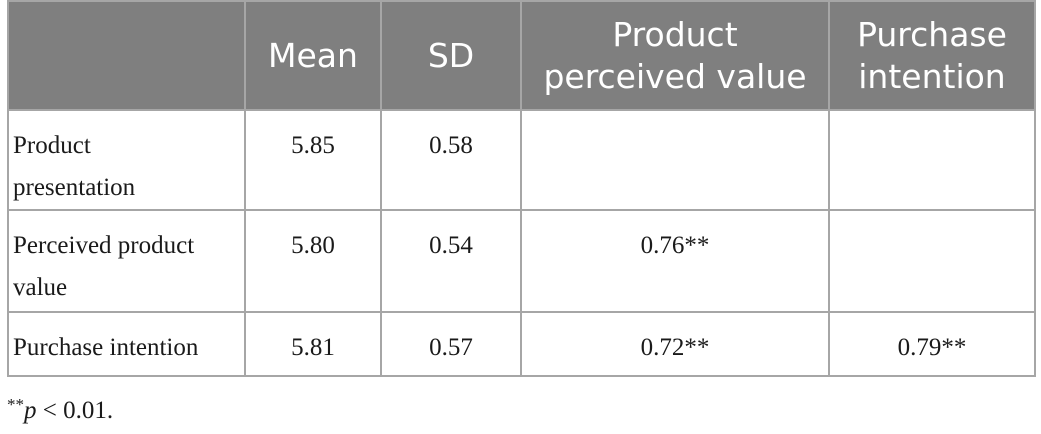 The height and width of the screenshot is (434, 1041). What do you see at coordinates (126, 261) in the screenshot?
I see `row-label-cell: Perceived product value` at bounding box center [126, 261].